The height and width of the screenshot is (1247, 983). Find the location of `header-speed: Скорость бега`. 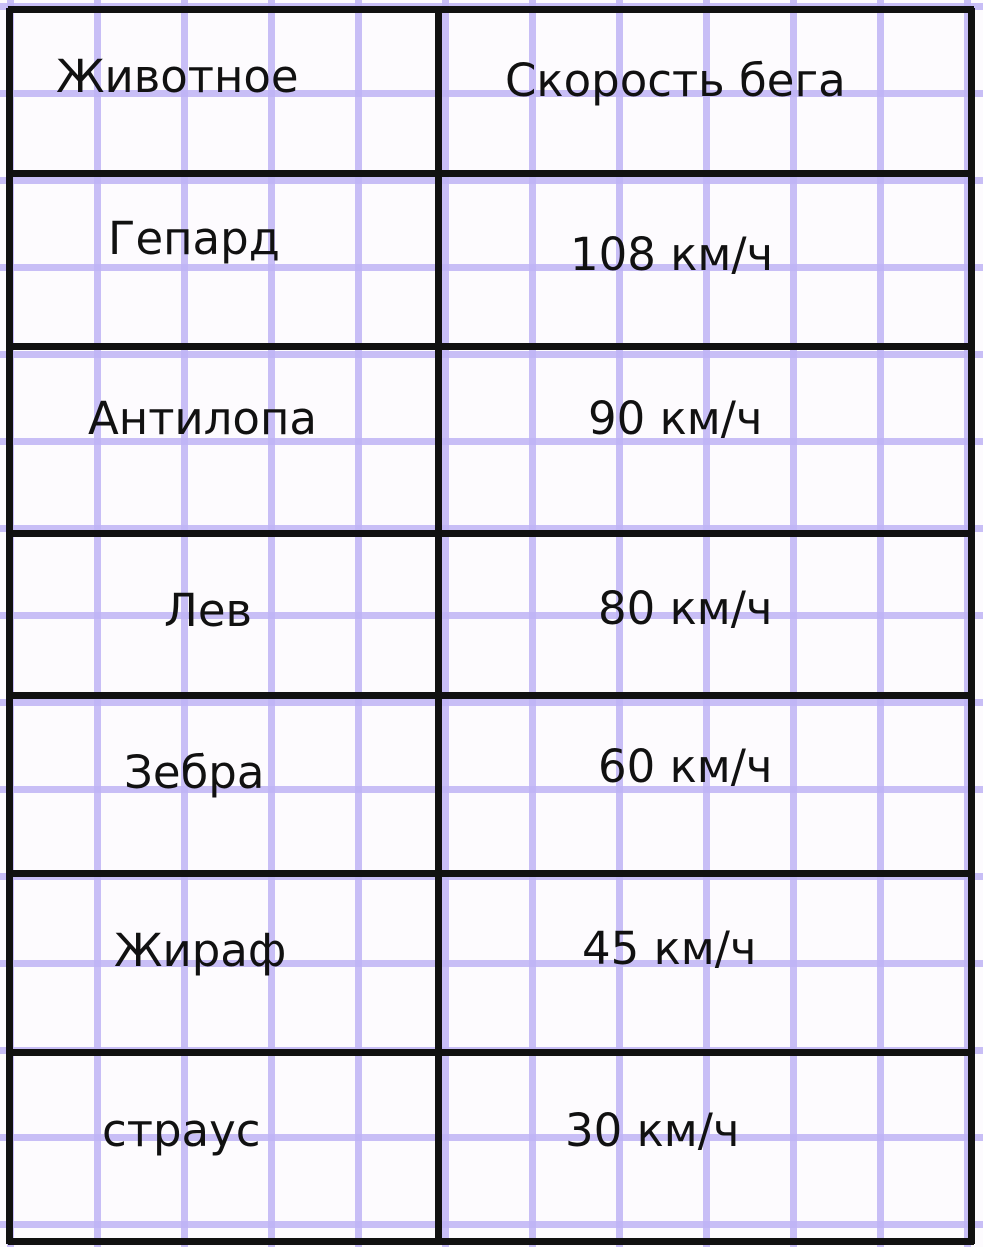

header-speed: Скорость бега is located at coordinates (675, 80).